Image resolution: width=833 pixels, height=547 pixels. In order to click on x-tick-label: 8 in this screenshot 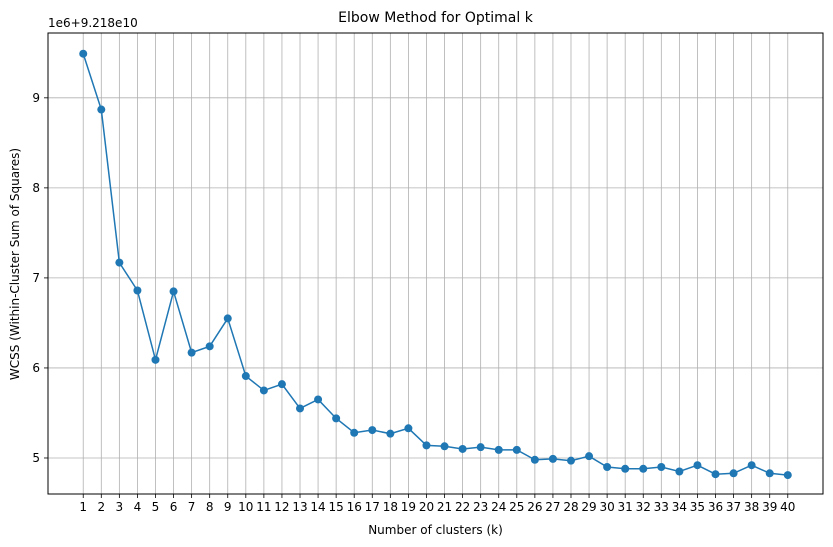, I will do `click(210, 507)`.